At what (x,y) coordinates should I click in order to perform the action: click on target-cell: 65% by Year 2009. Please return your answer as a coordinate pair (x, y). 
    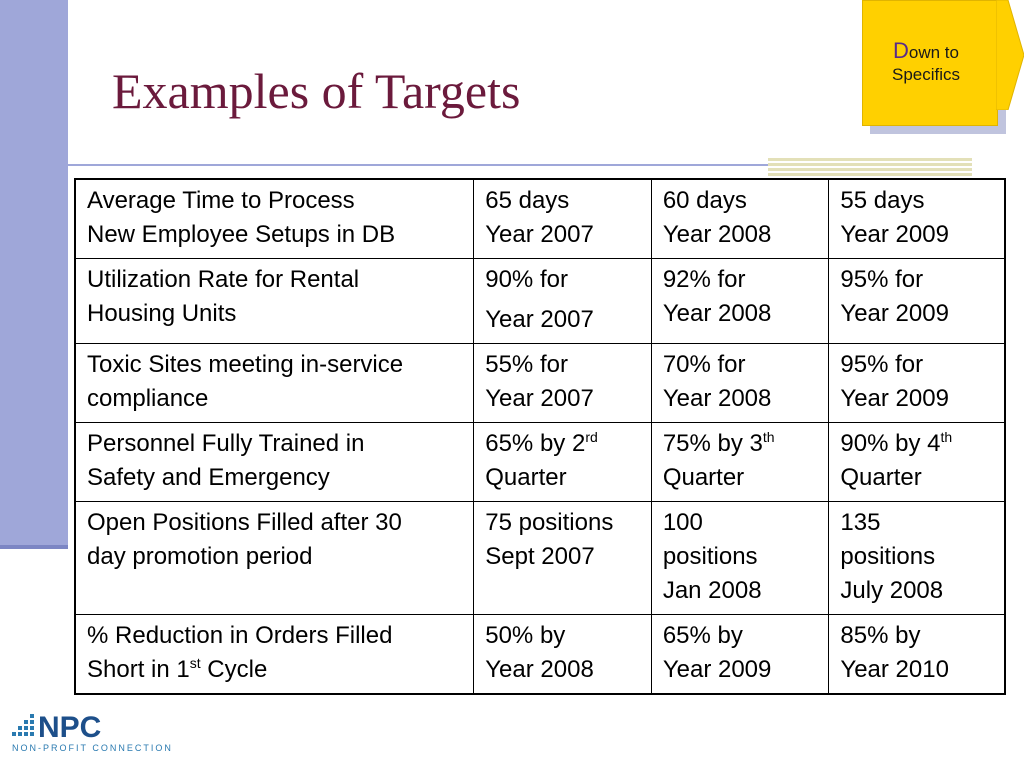
    Looking at the image, I should click on (740, 654).